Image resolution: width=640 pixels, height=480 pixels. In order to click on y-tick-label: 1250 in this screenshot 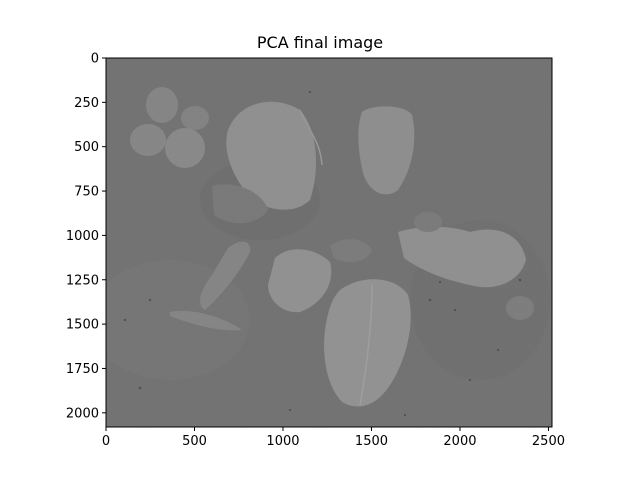, I will do `click(82, 280)`.